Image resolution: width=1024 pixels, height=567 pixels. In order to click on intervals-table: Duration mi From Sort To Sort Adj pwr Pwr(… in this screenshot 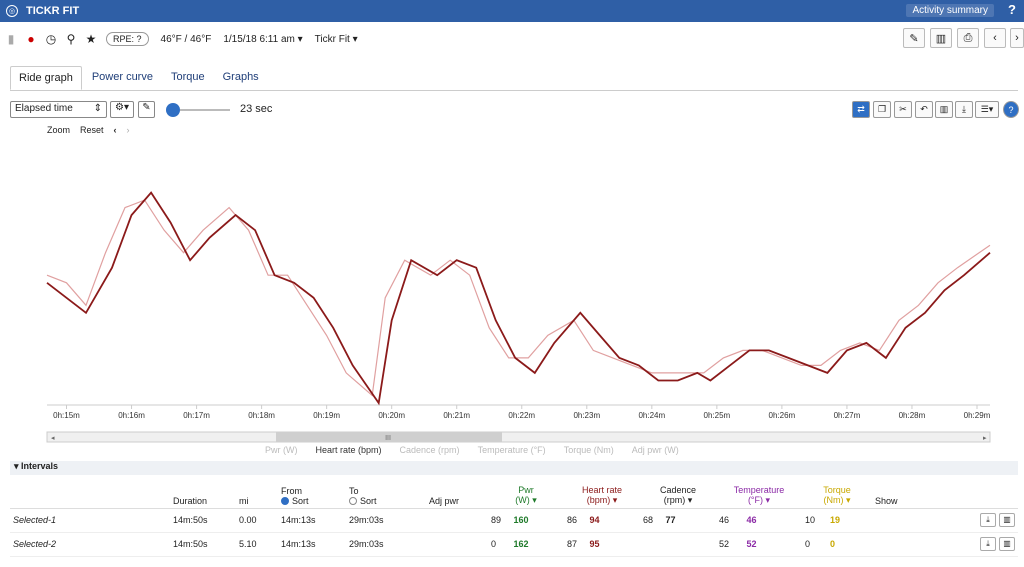, I will do `click(514, 516)`.